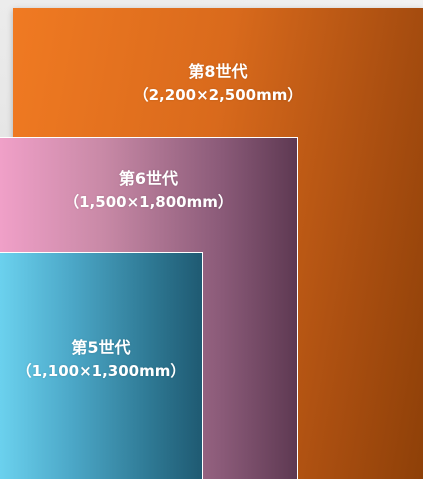  I want to click on gen8-title: 第8世代, so click(218, 71).